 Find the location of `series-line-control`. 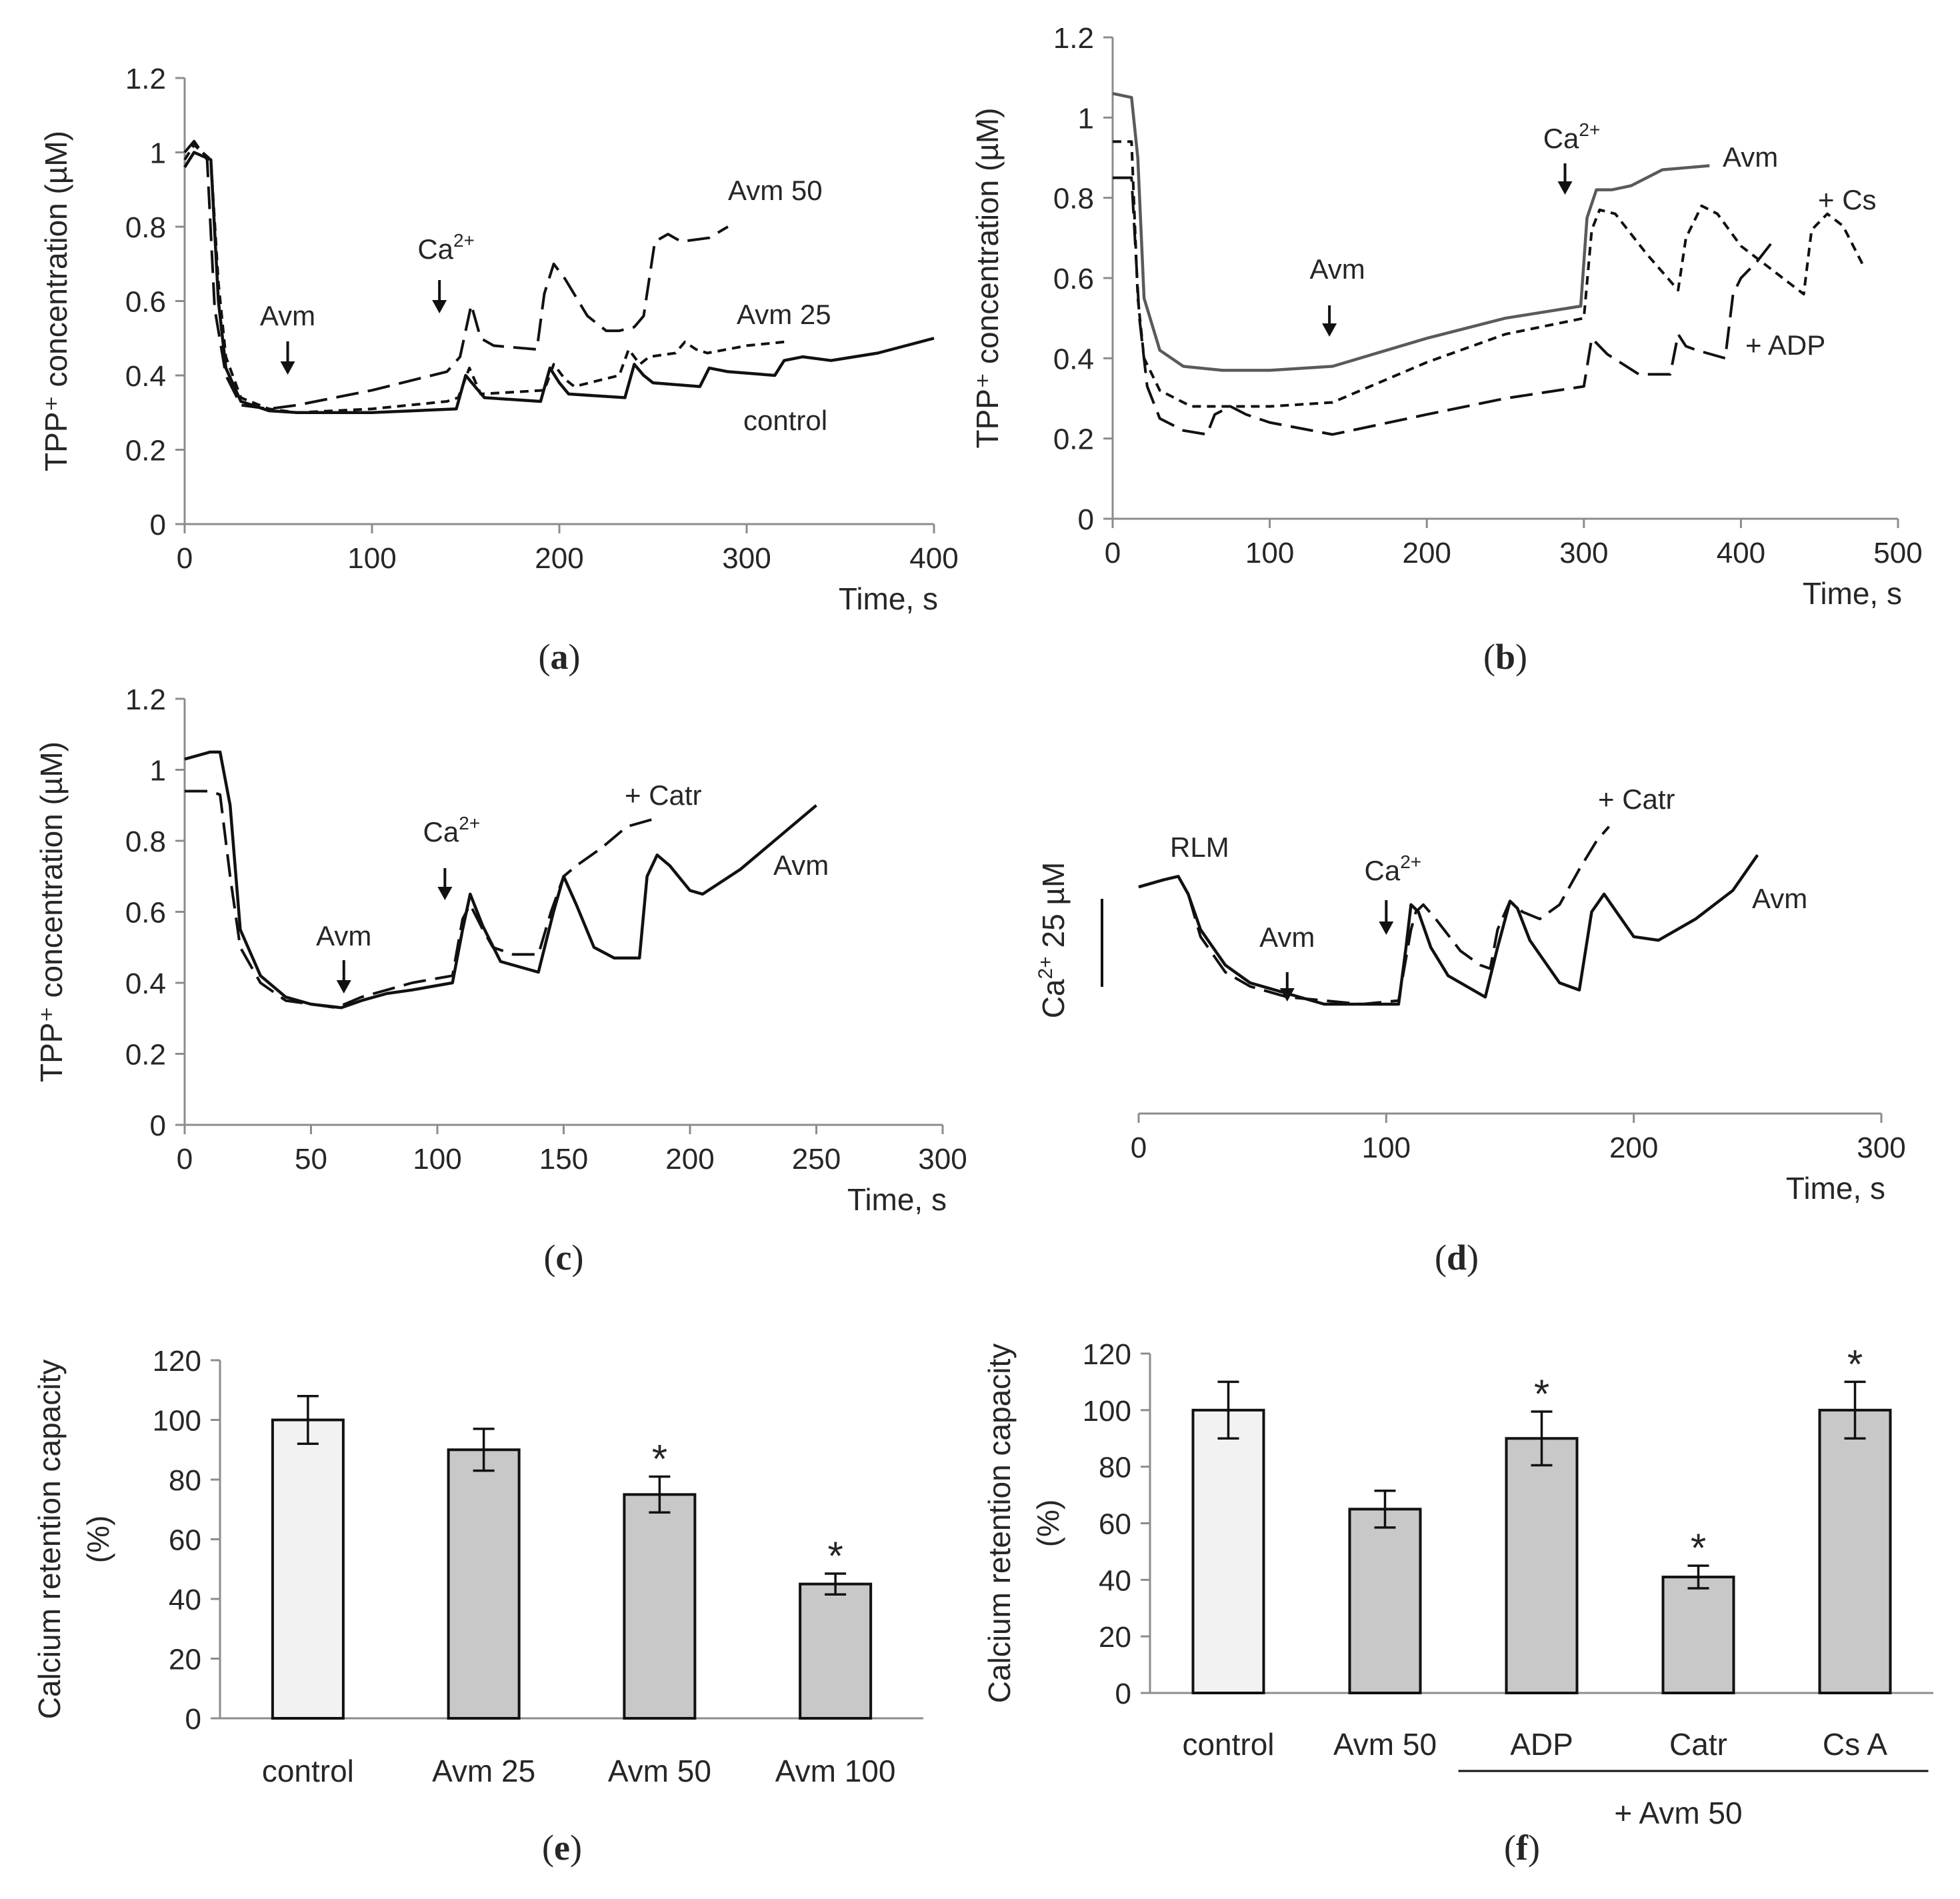

series-line-control is located at coordinates (559, 283).